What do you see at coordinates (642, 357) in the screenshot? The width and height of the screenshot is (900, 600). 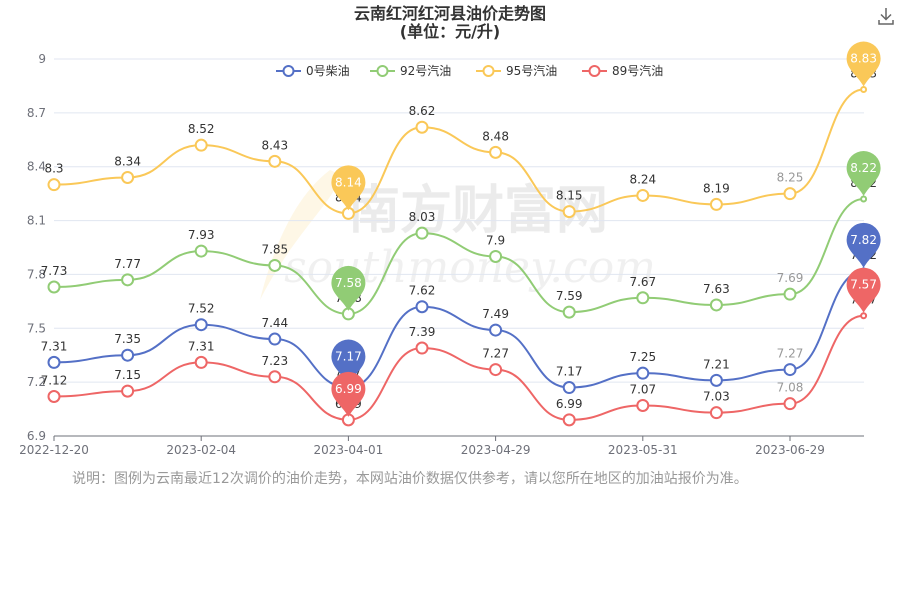 I see `data-label: 7.25` at bounding box center [642, 357].